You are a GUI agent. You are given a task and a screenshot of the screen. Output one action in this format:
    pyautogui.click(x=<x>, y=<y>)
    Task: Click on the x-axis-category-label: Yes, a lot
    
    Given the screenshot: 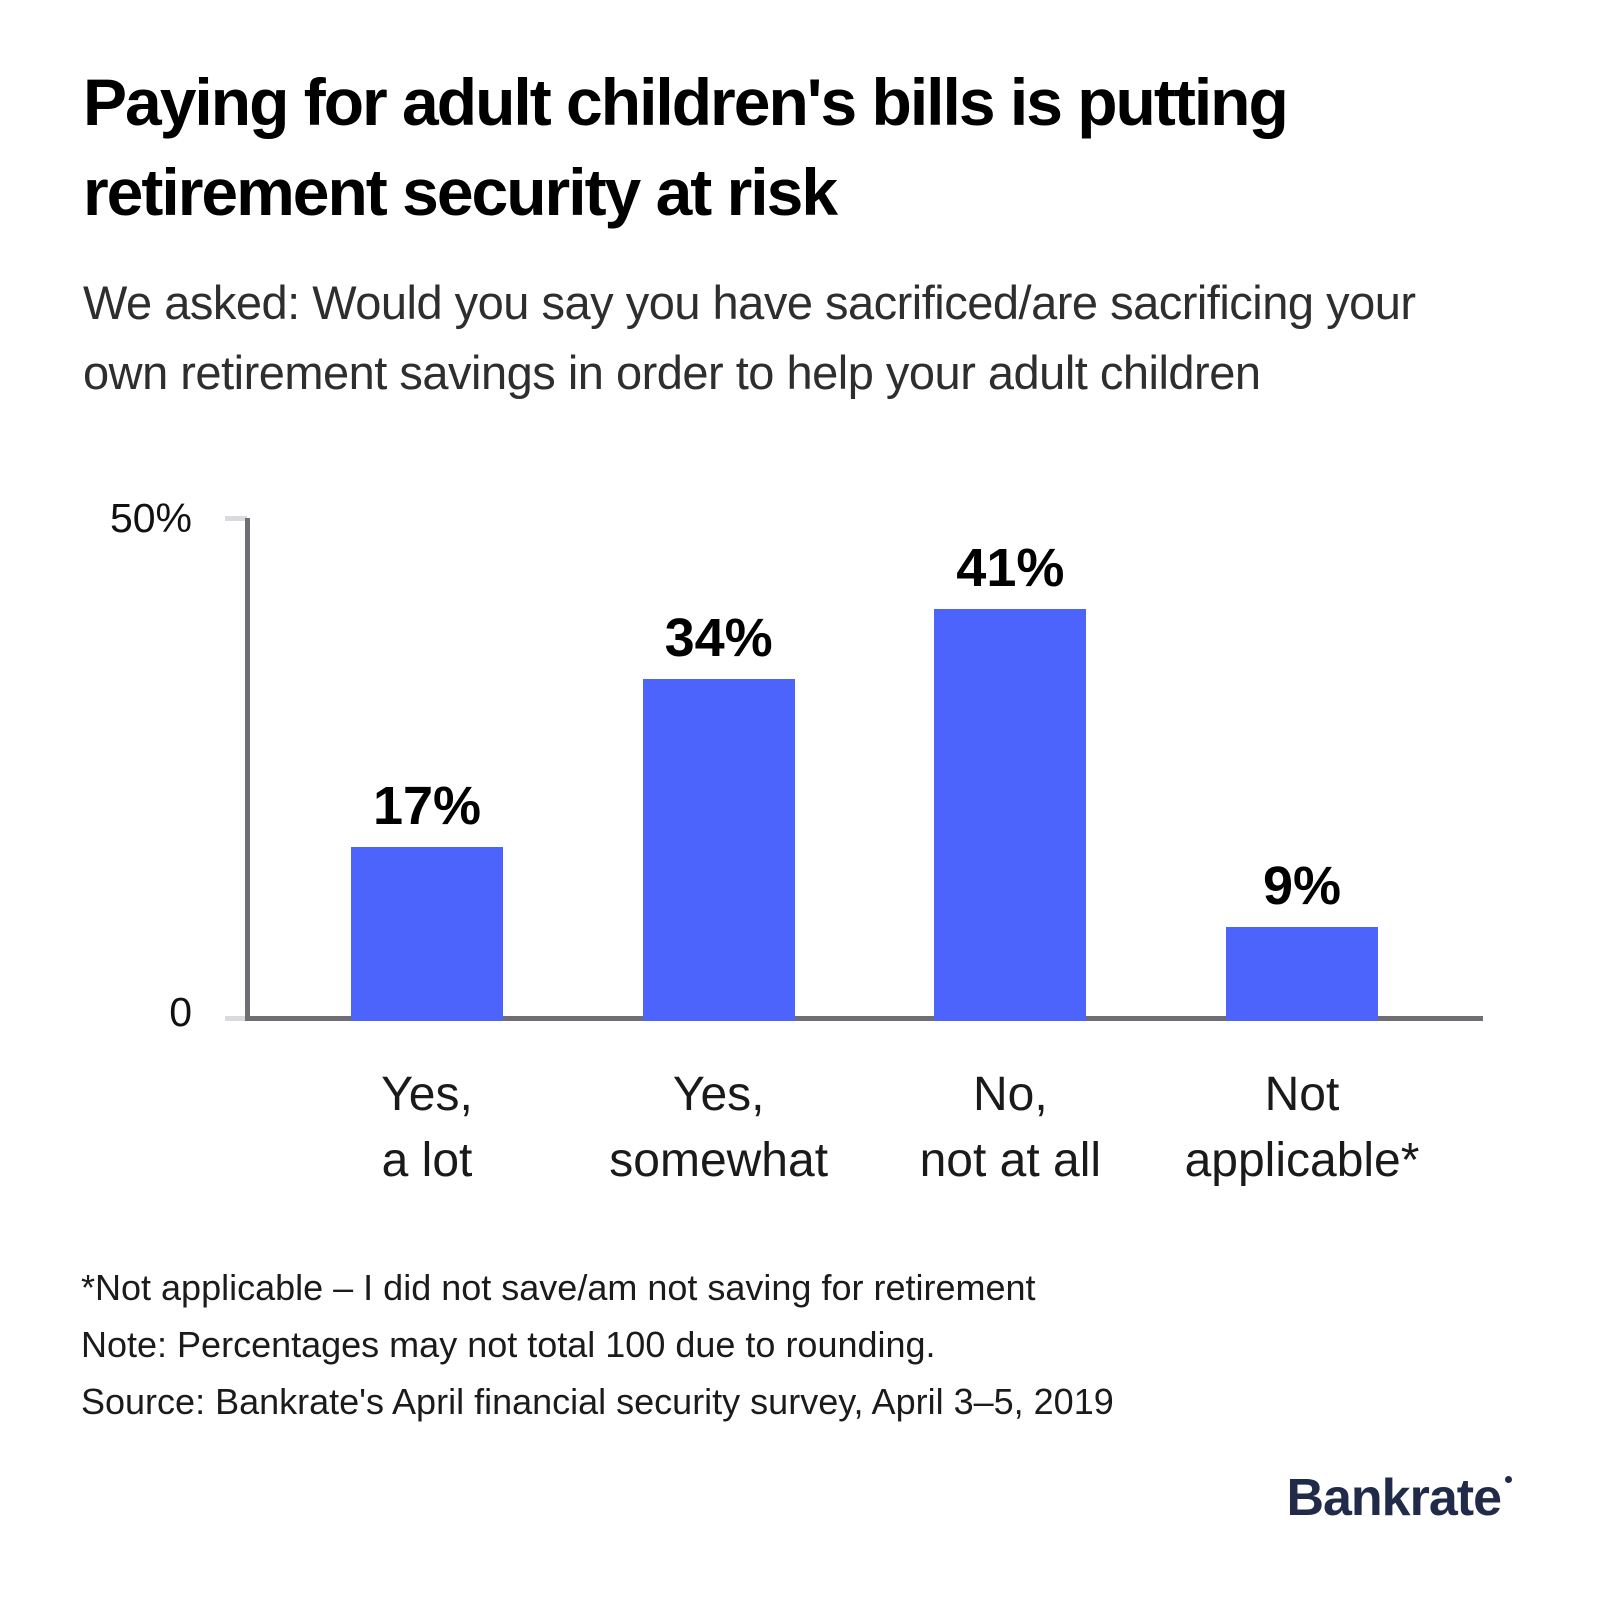 What is the action you would take?
    pyautogui.click(x=427, y=1127)
    